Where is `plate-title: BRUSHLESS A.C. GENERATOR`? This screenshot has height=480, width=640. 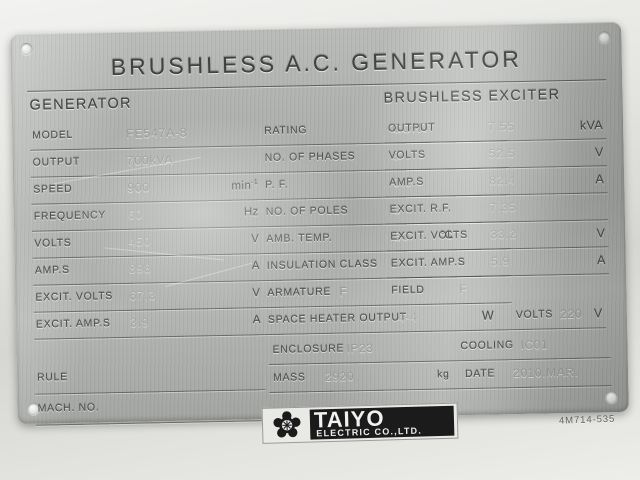
plate-title: BRUSHLESS A.C. GENERATOR is located at coordinates (316, 63).